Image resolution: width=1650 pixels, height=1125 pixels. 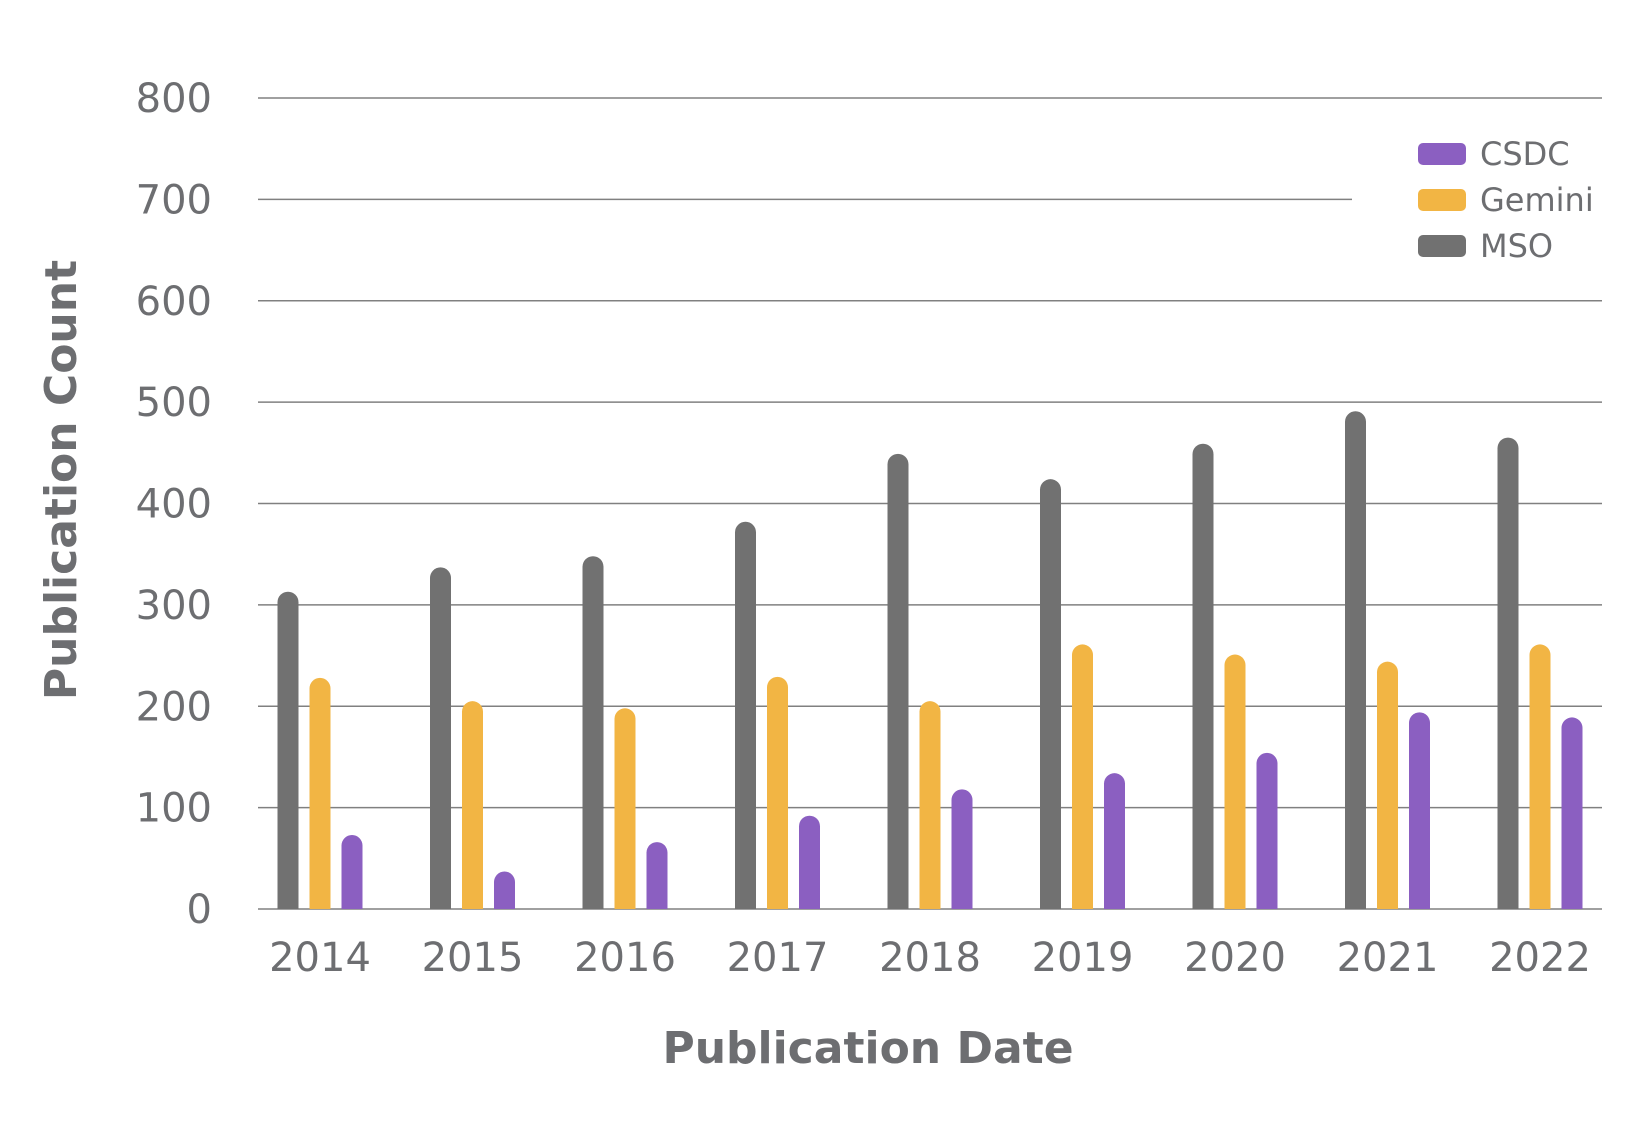 What do you see at coordinates (1050, 694) in the screenshot?
I see `bar-mso-2019` at bounding box center [1050, 694].